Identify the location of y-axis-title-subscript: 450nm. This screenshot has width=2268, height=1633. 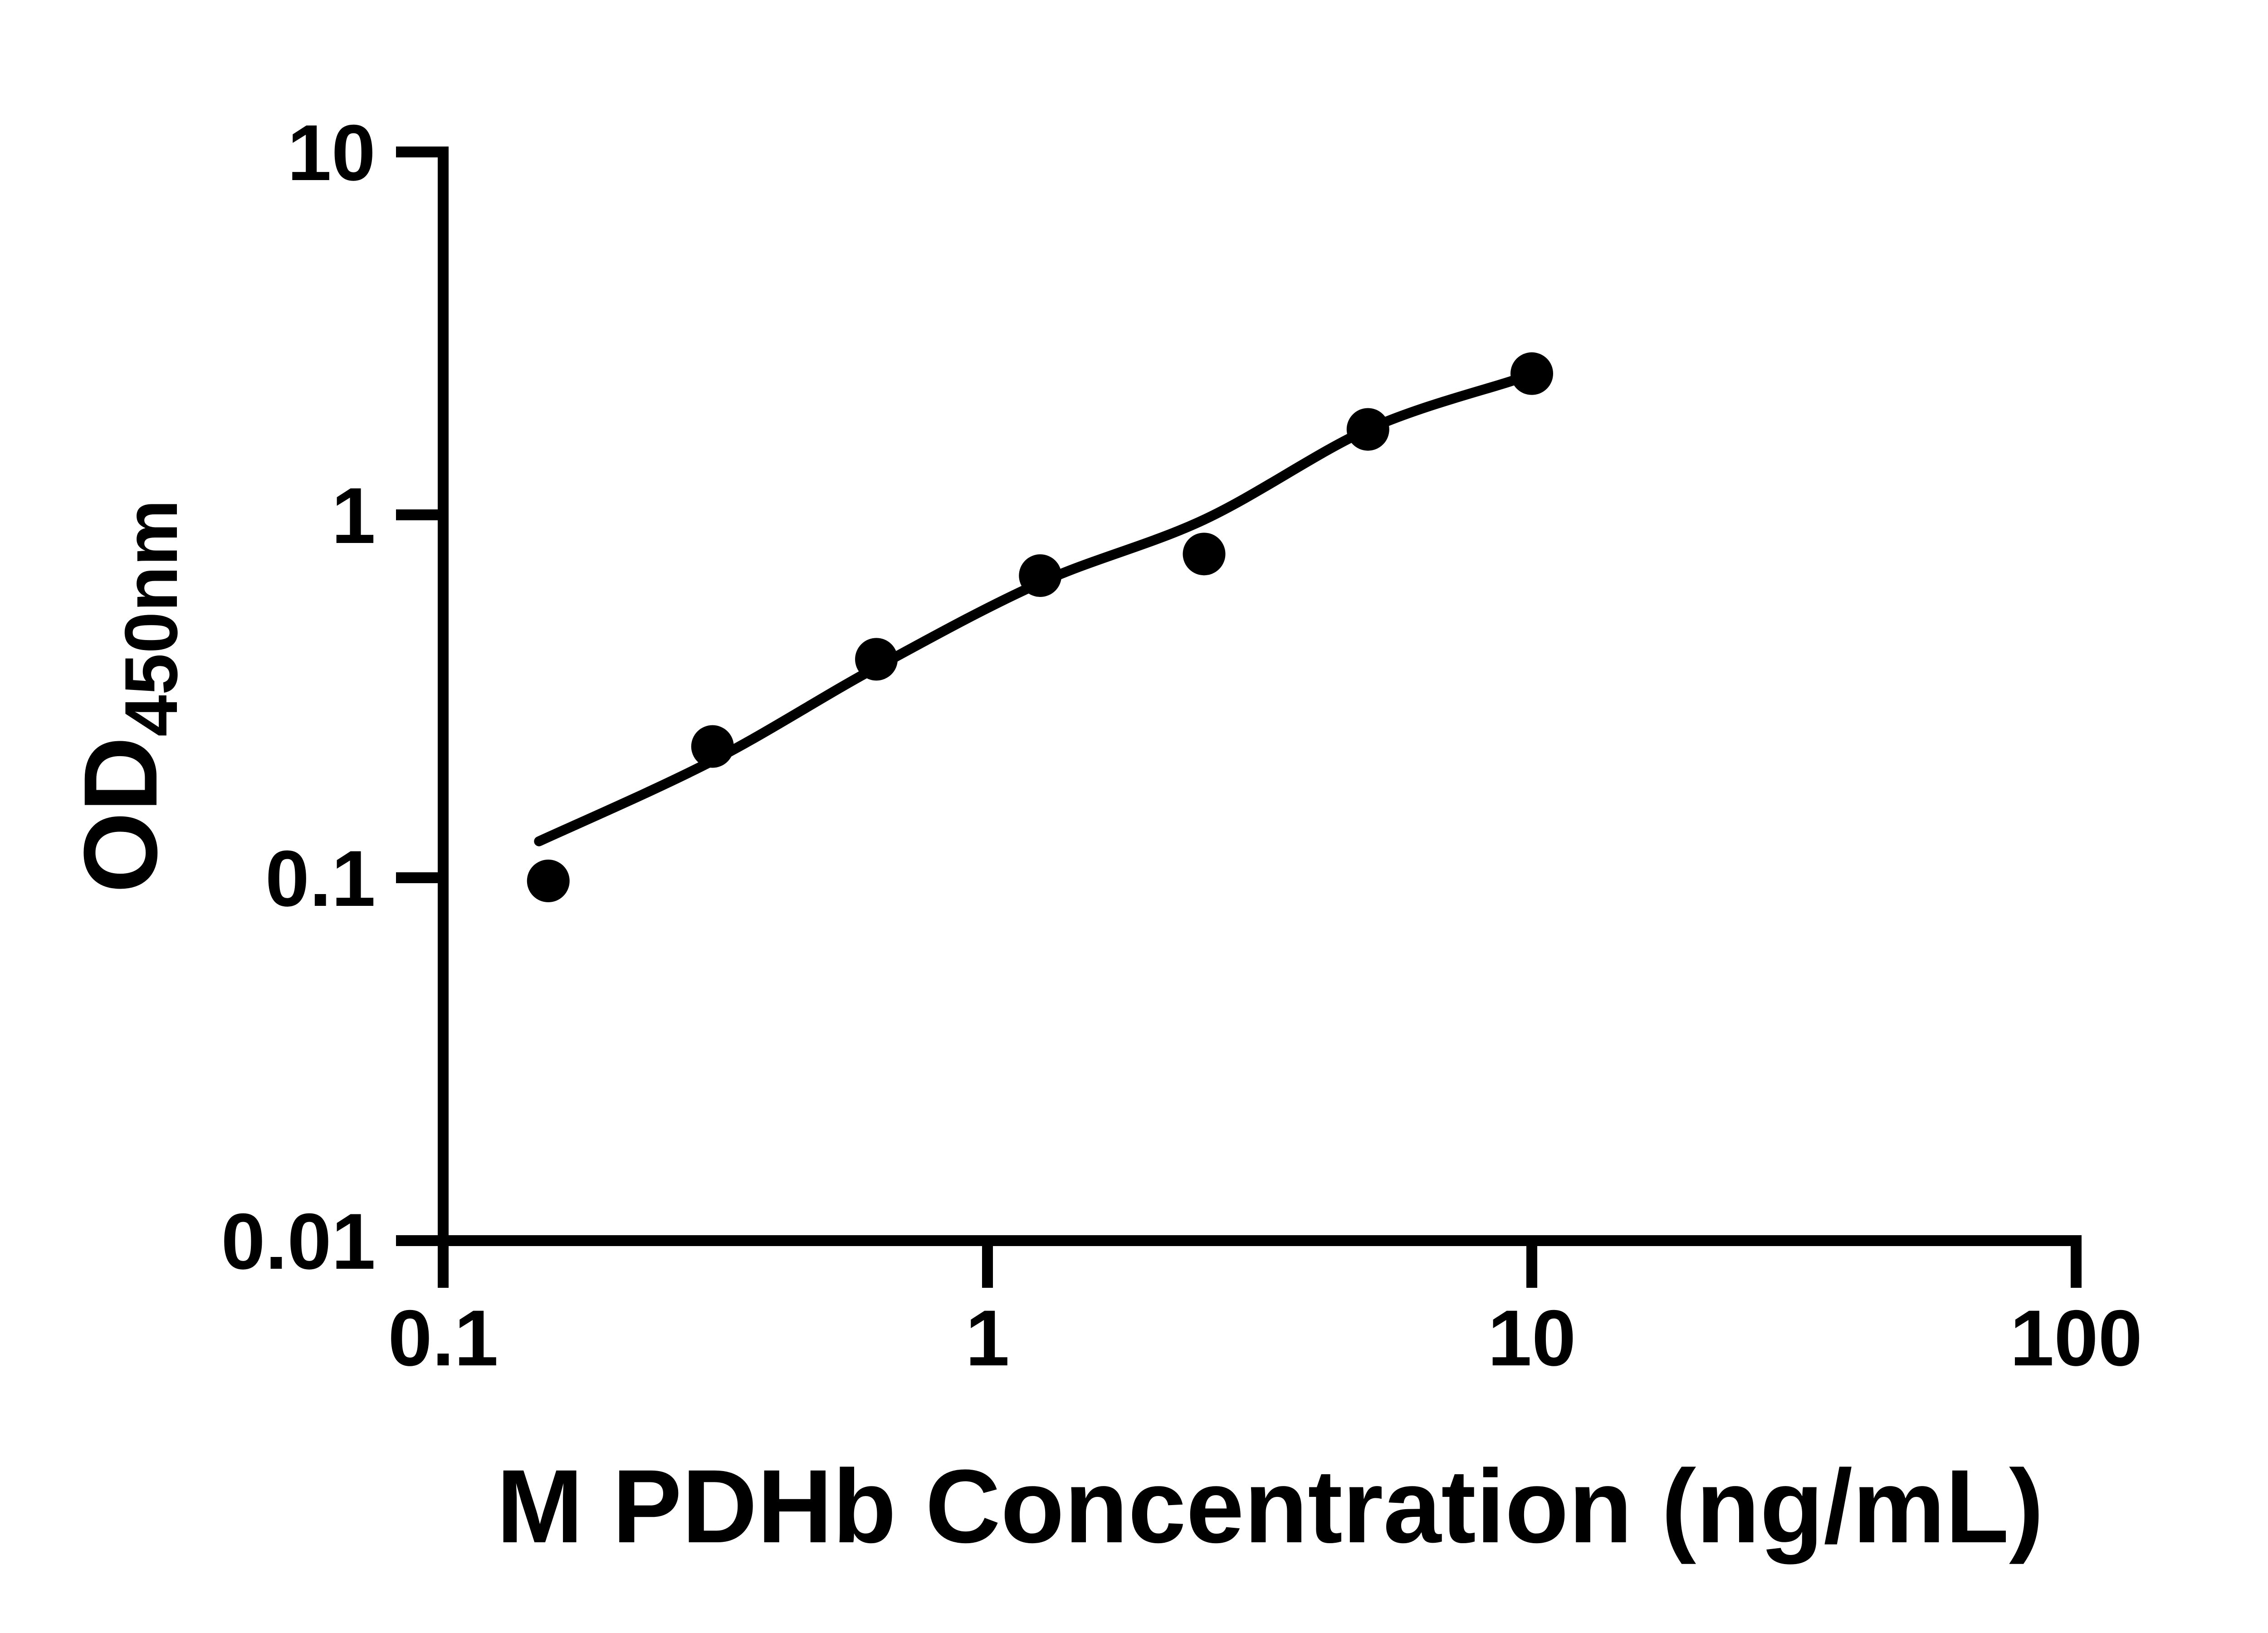
(151, 618).